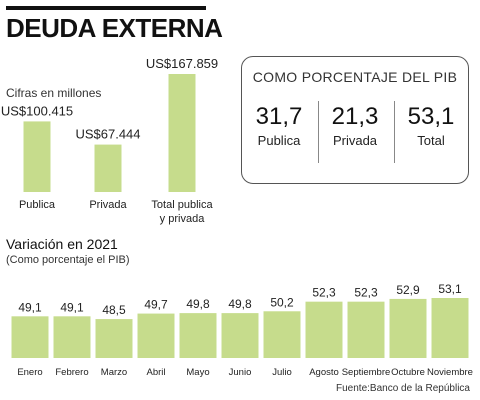 This screenshot has height=400, width=480. I want to click on percent-value: 53,1, so click(431, 116).